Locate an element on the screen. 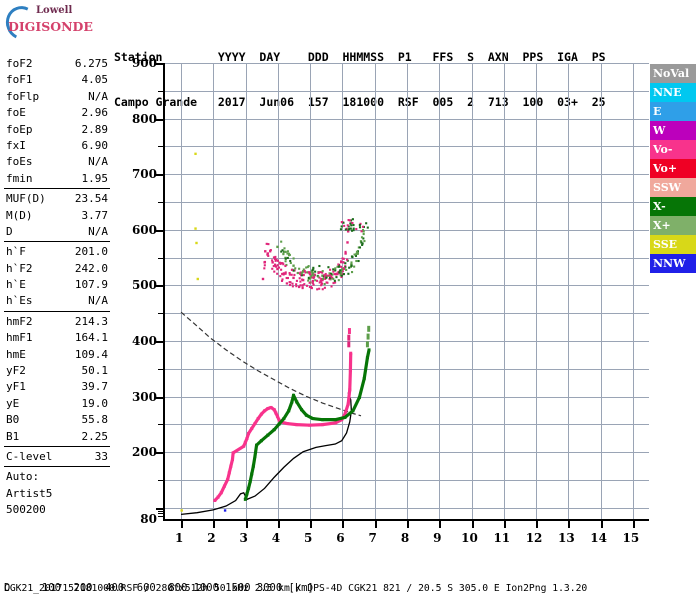  legend-item-label: Vo- is located at coordinates (663, 149).